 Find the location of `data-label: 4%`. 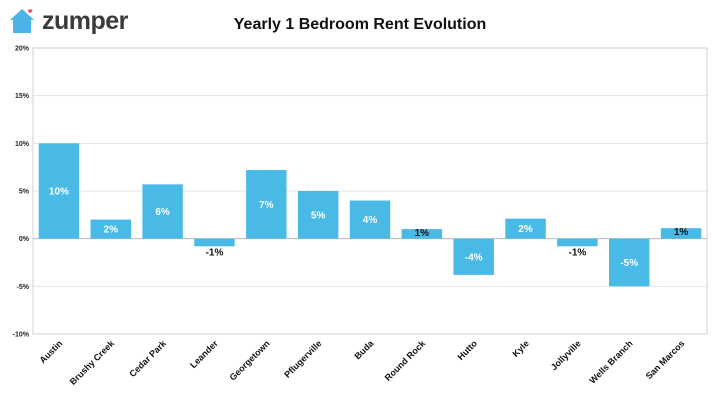

data-label: 4% is located at coordinates (370, 220).